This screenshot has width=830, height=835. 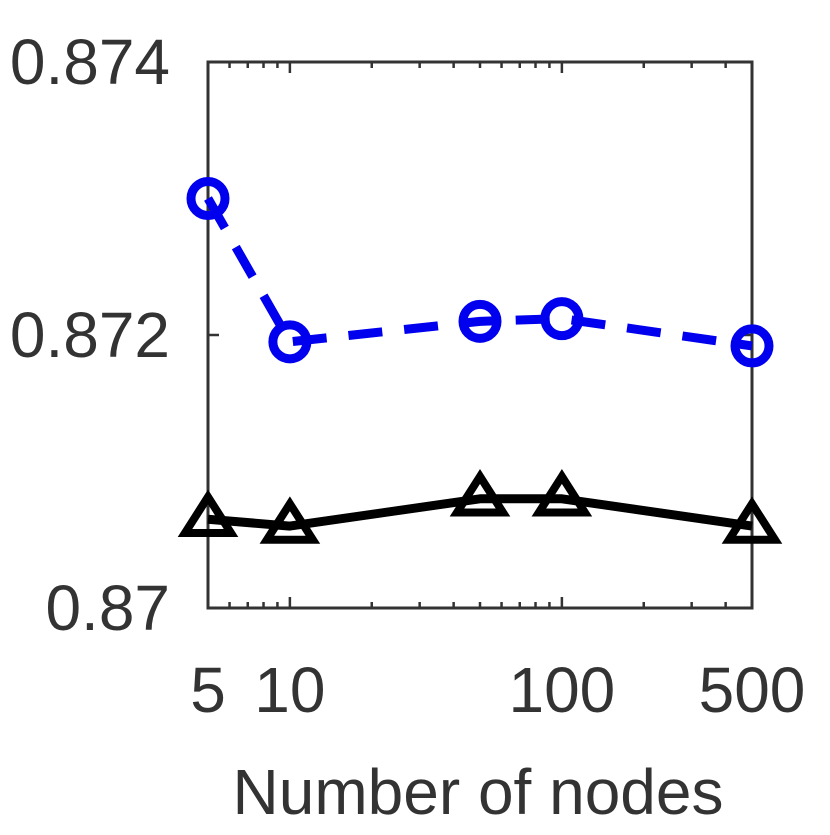 I want to click on x-axis-label: Number of nodes, so click(x=478, y=792).